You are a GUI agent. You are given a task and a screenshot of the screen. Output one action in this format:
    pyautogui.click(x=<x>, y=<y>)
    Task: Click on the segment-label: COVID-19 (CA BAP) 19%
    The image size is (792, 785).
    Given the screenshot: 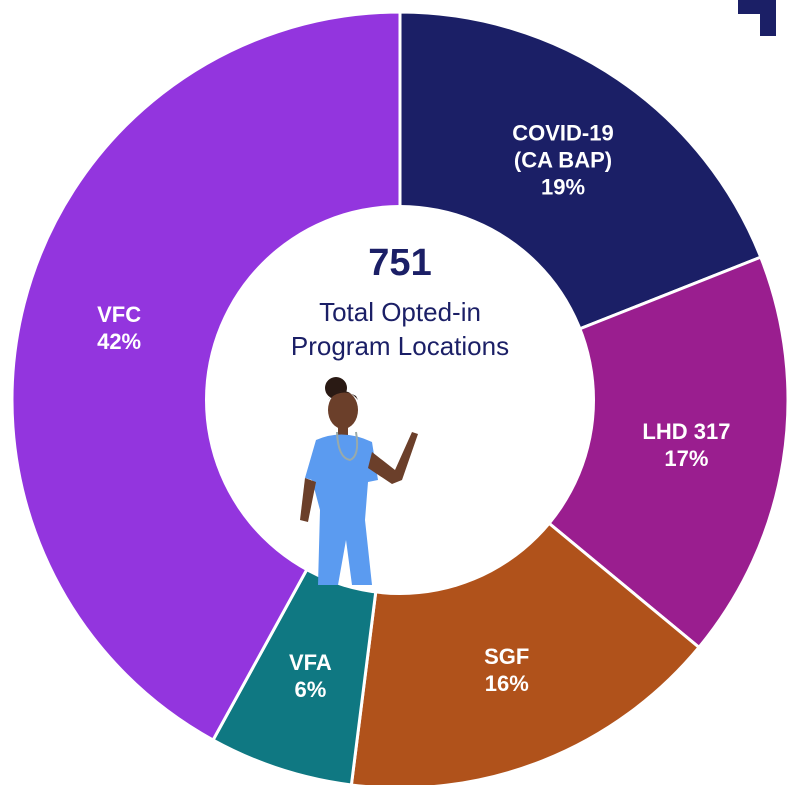 What is the action you would take?
    pyautogui.click(x=563, y=160)
    